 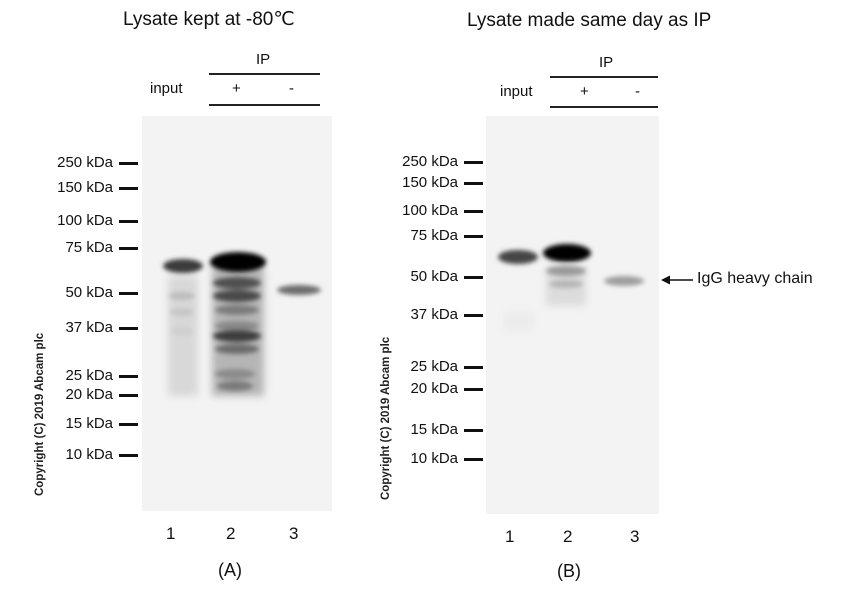 What do you see at coordinates (635, 536) in the screenshot?
I see `panel-b-lane-3: 3` at bounding box center [635, 536].